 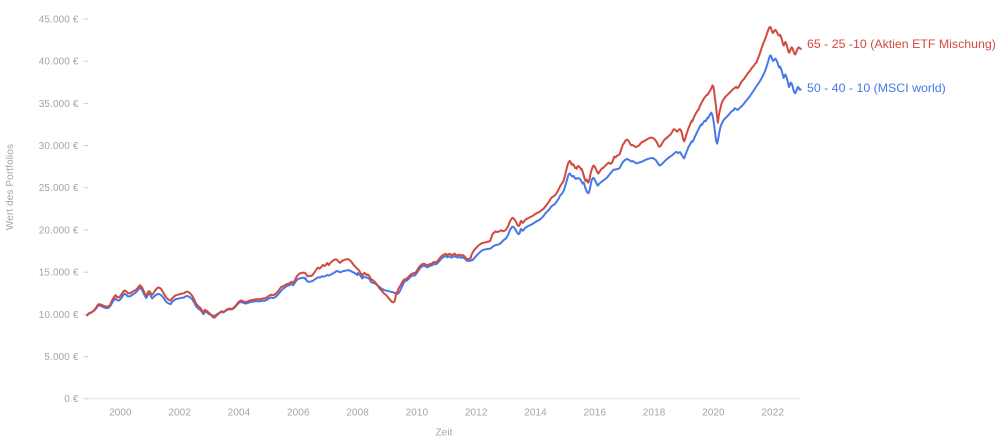 I want to click on svg-text: 2008, so click(x=357, y=413).